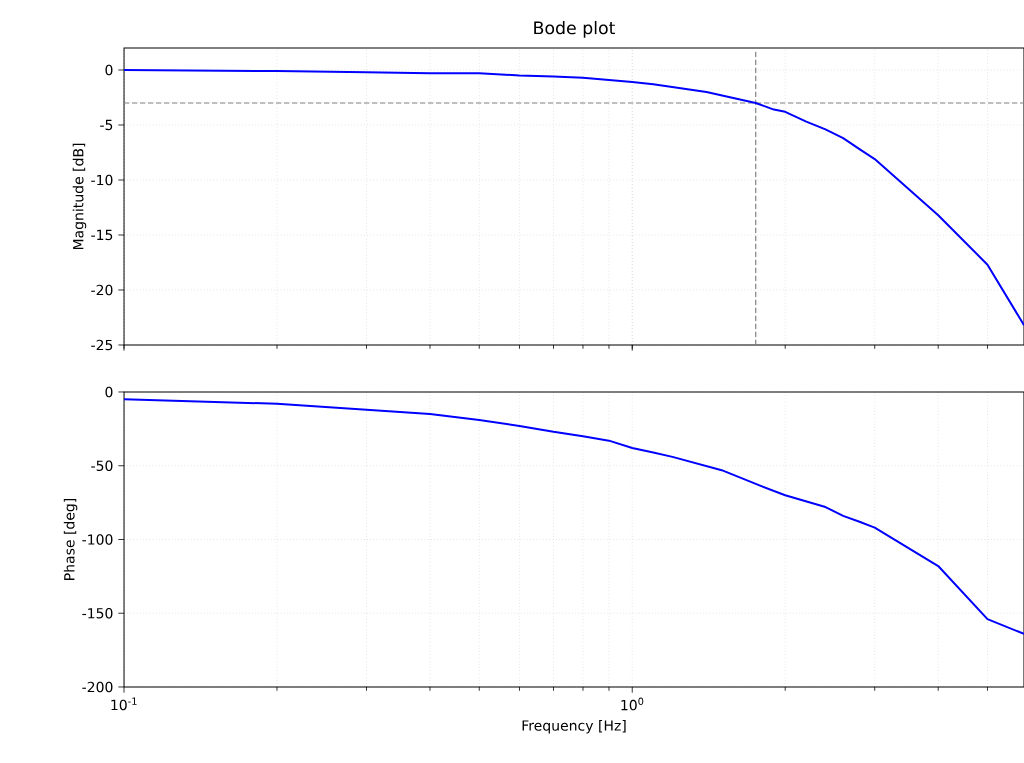  I want to click on y-tick-label: -20, so click(102, 290).